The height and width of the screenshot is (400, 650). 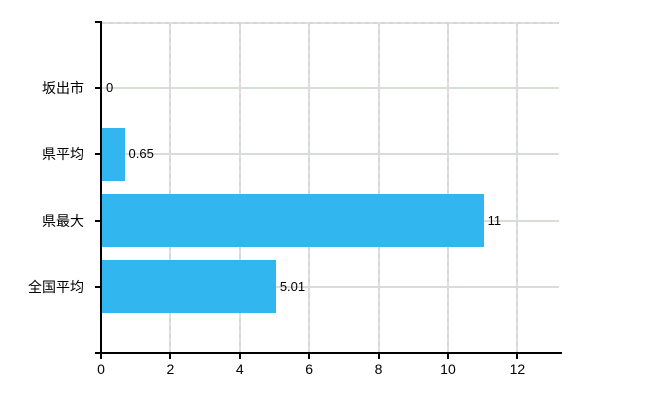 What do you see at coordinates (63, 220) in the screenshot?
I see `y-axis-category-label: 県最大` at bounding box center [63, 220].